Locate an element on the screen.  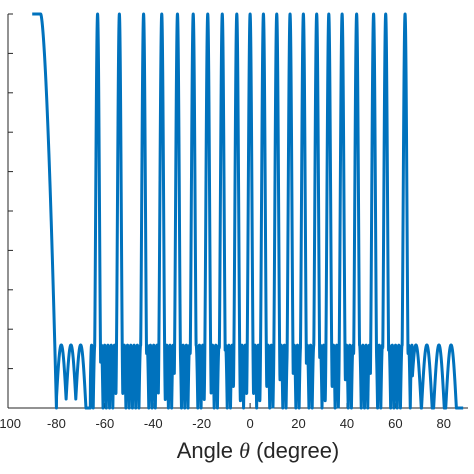
x-ticks: -100 -80 -60 -40 -20 0 20 40 60 80 is located at coordinates (225, 417).